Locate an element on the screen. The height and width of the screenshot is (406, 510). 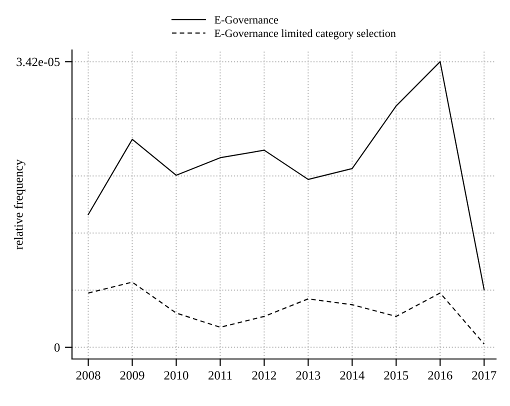
x-tick-label: 2016 is located at coordinates (440, 375).